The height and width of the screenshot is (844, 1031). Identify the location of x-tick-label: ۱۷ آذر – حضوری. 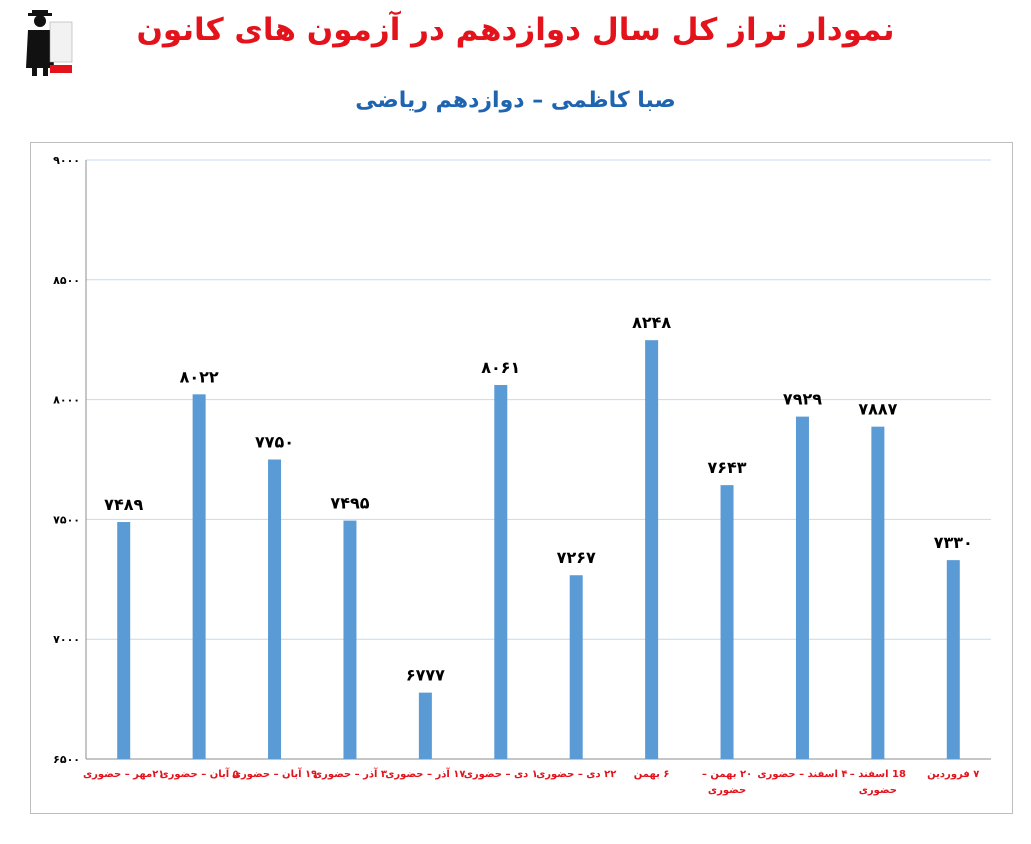
(425, 773).